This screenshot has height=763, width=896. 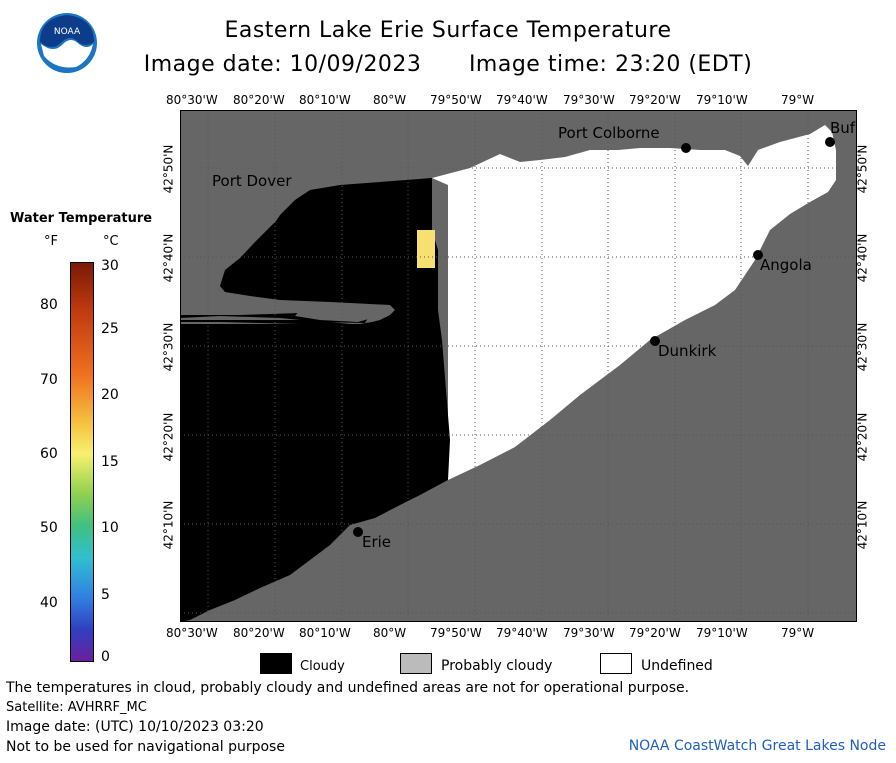 What do you see at coordinates (110, 528) in the screenshot?
I see `c-tick: 10` at bounding box center [110, 528].